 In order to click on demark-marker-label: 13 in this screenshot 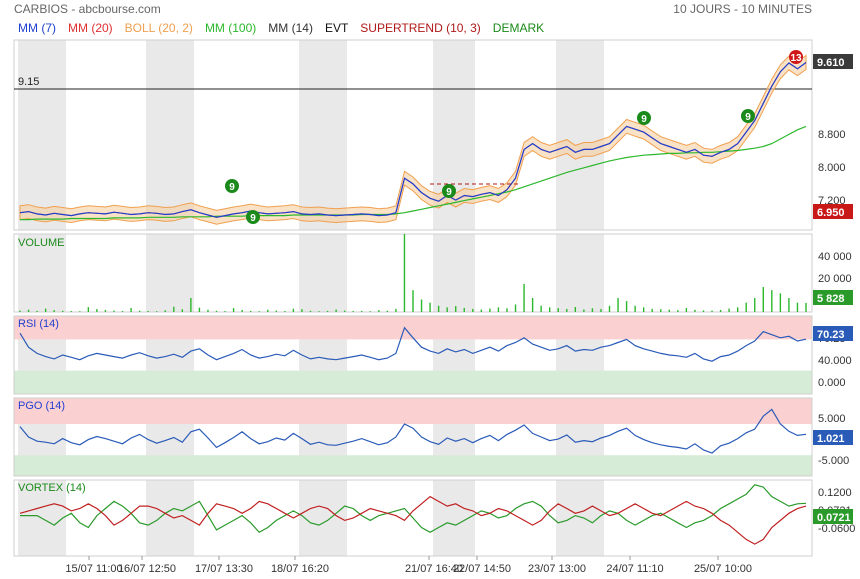, I will do `click(796, 58)`.